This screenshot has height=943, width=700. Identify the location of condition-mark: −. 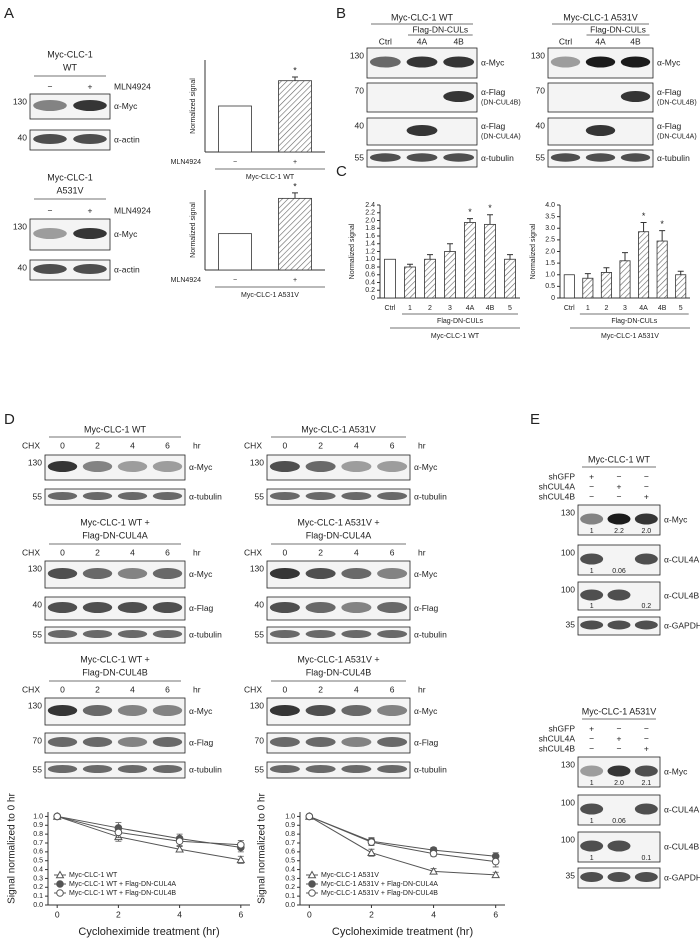
(619, 748).